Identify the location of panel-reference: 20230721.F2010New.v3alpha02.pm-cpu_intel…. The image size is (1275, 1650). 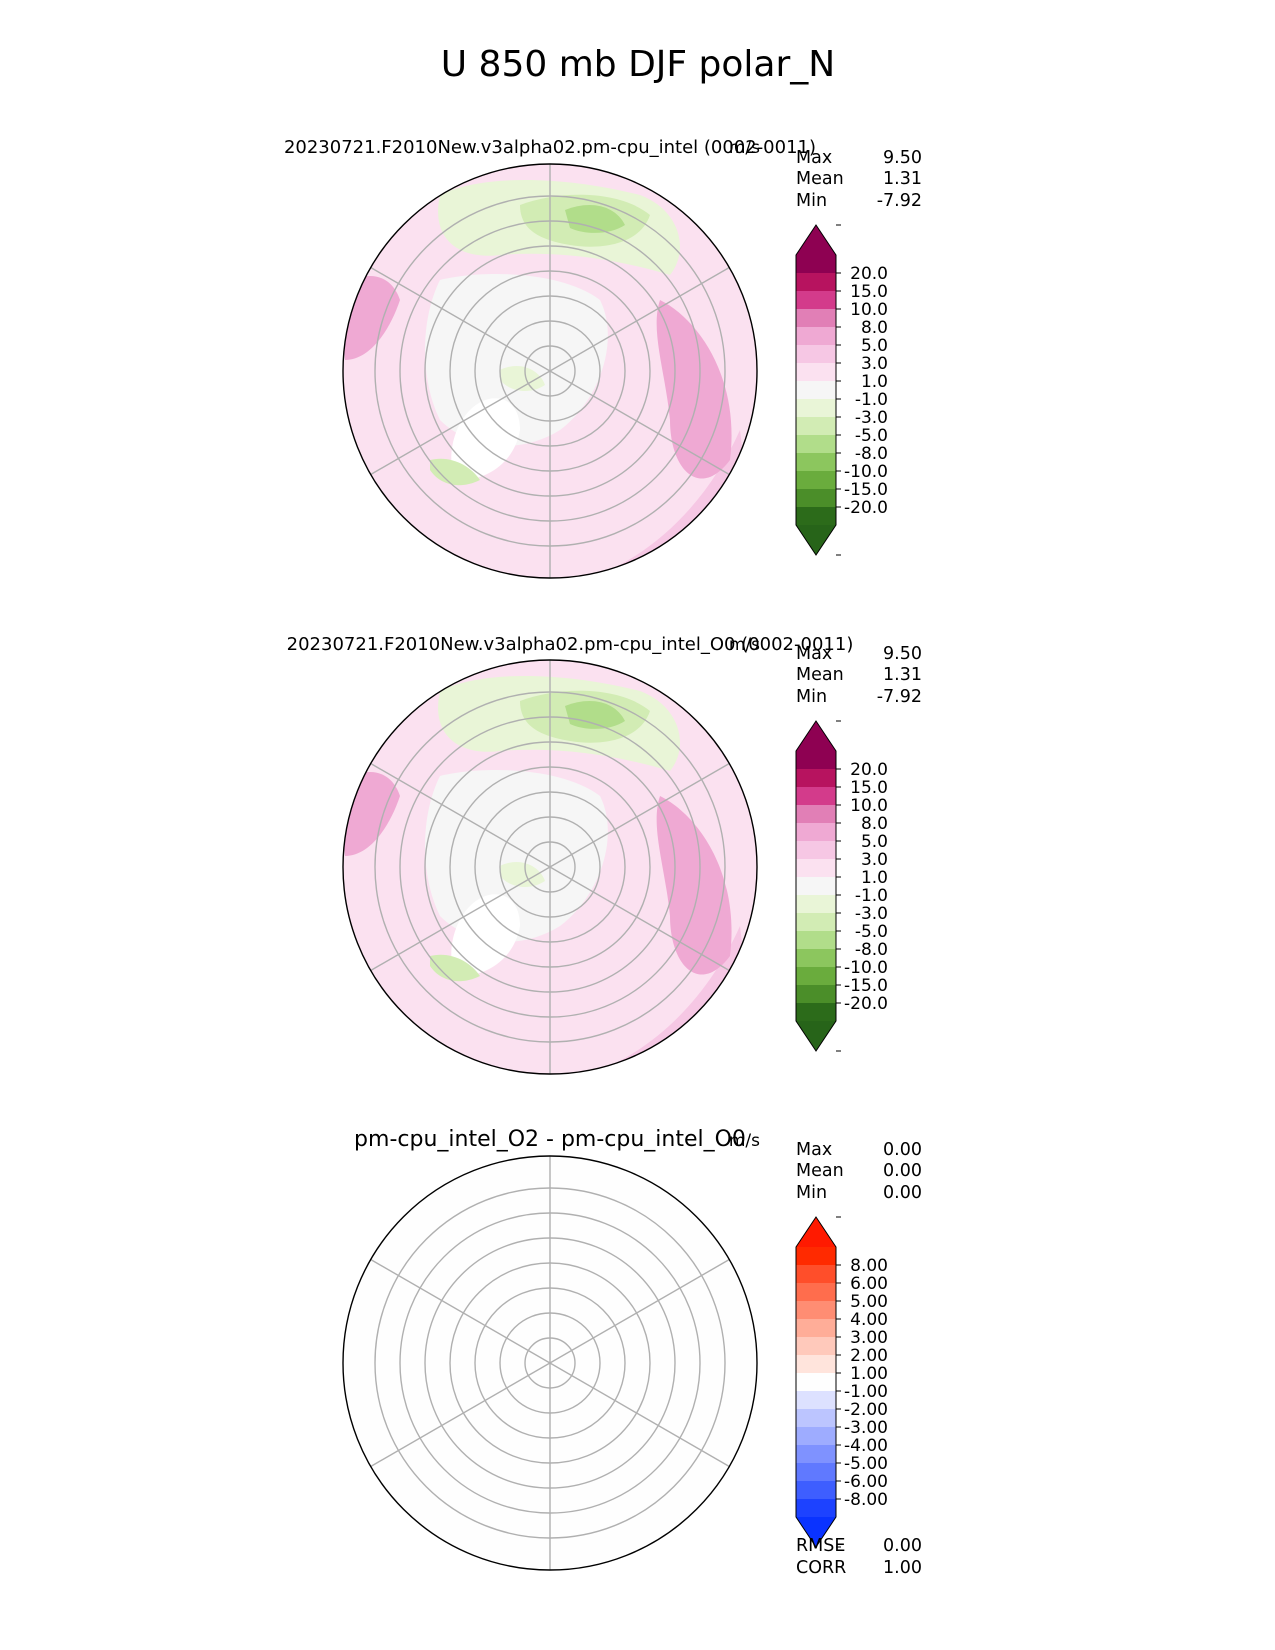
(604, 854).